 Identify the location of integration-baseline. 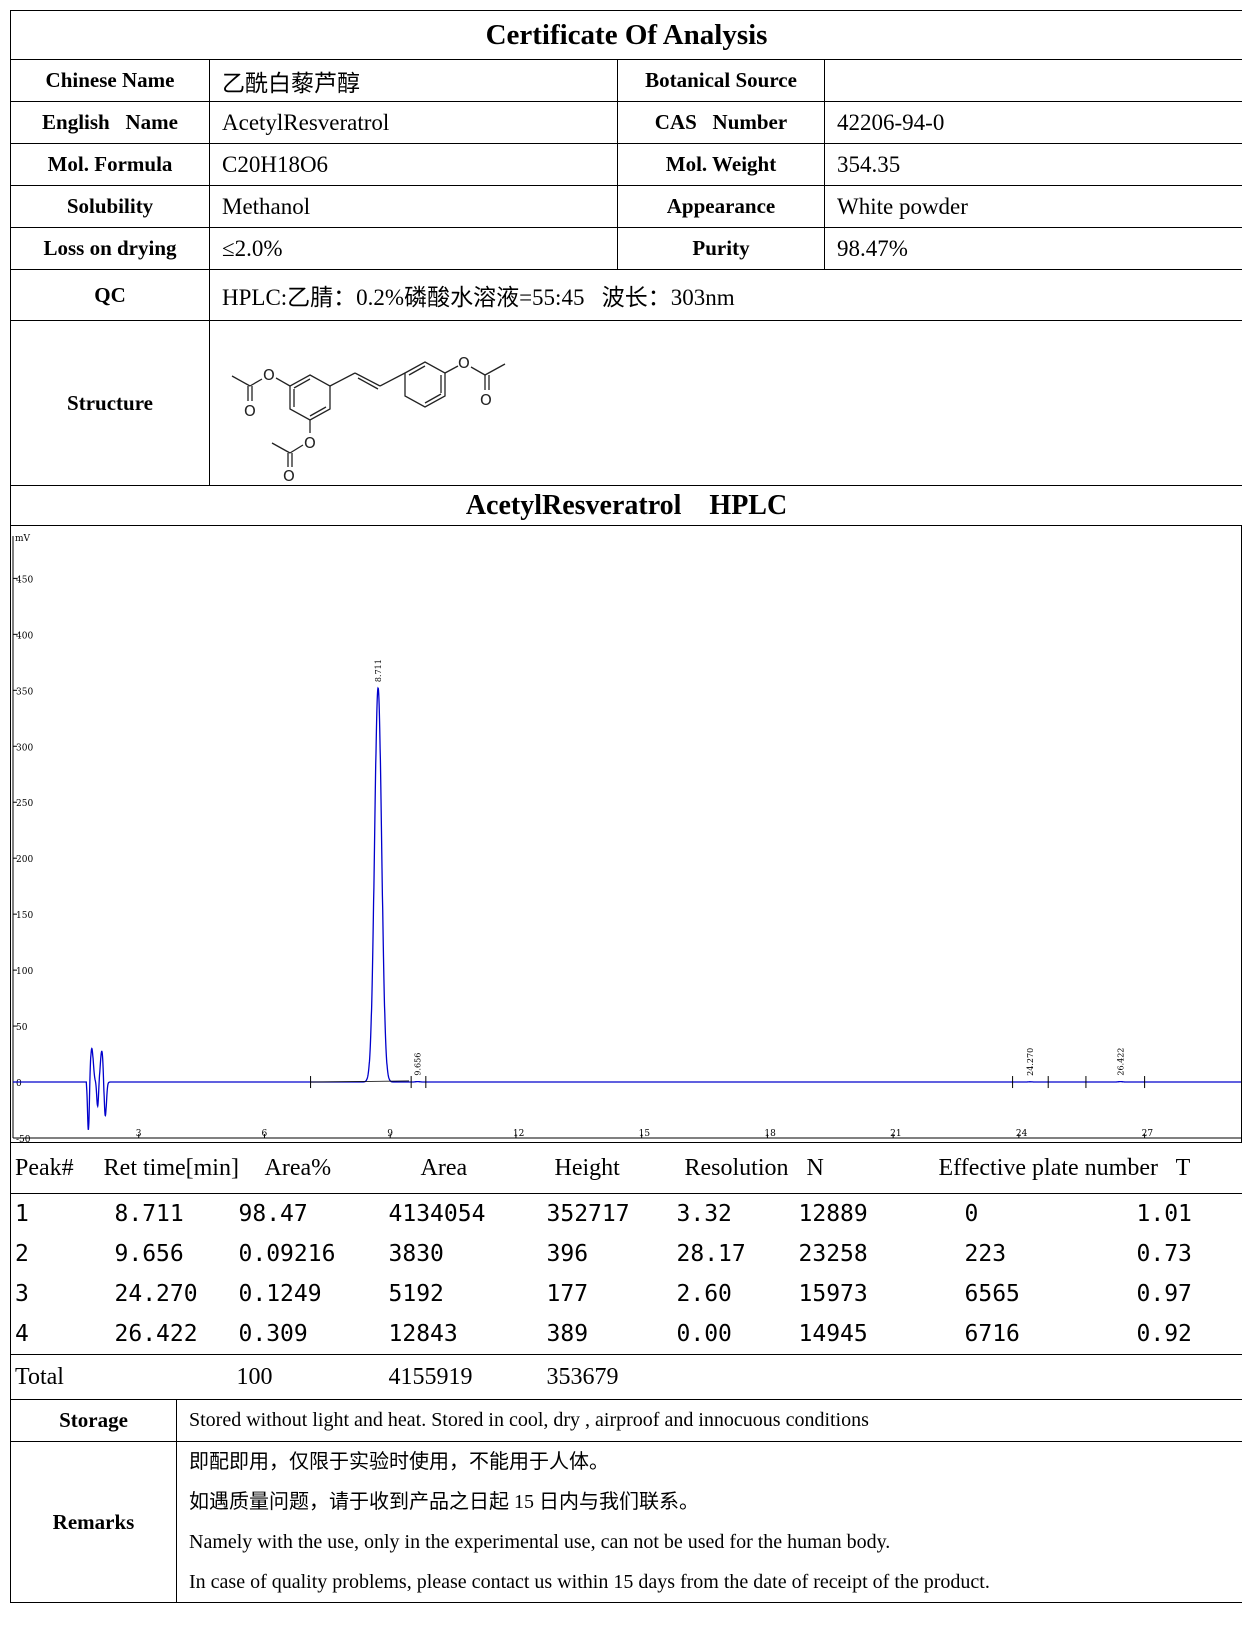
(360, 1081).